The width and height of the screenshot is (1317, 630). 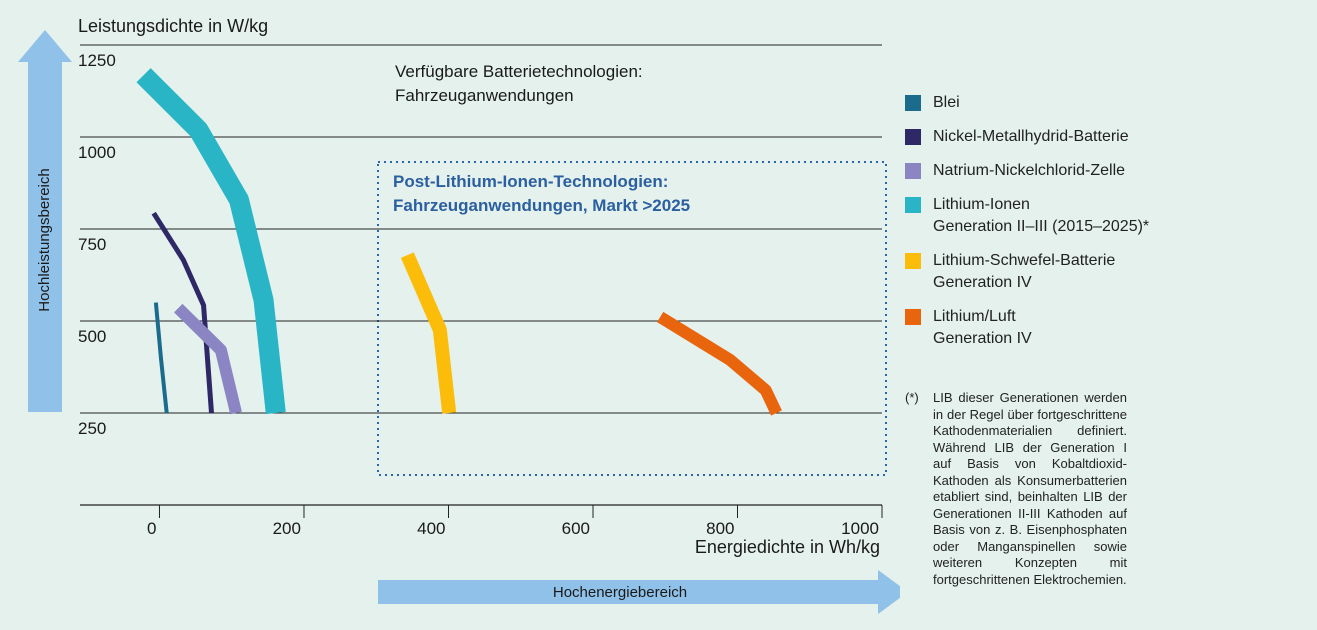 I want to click on x-axis-label: Energiedichte in Wh/kg, so click(x=787, y=547).